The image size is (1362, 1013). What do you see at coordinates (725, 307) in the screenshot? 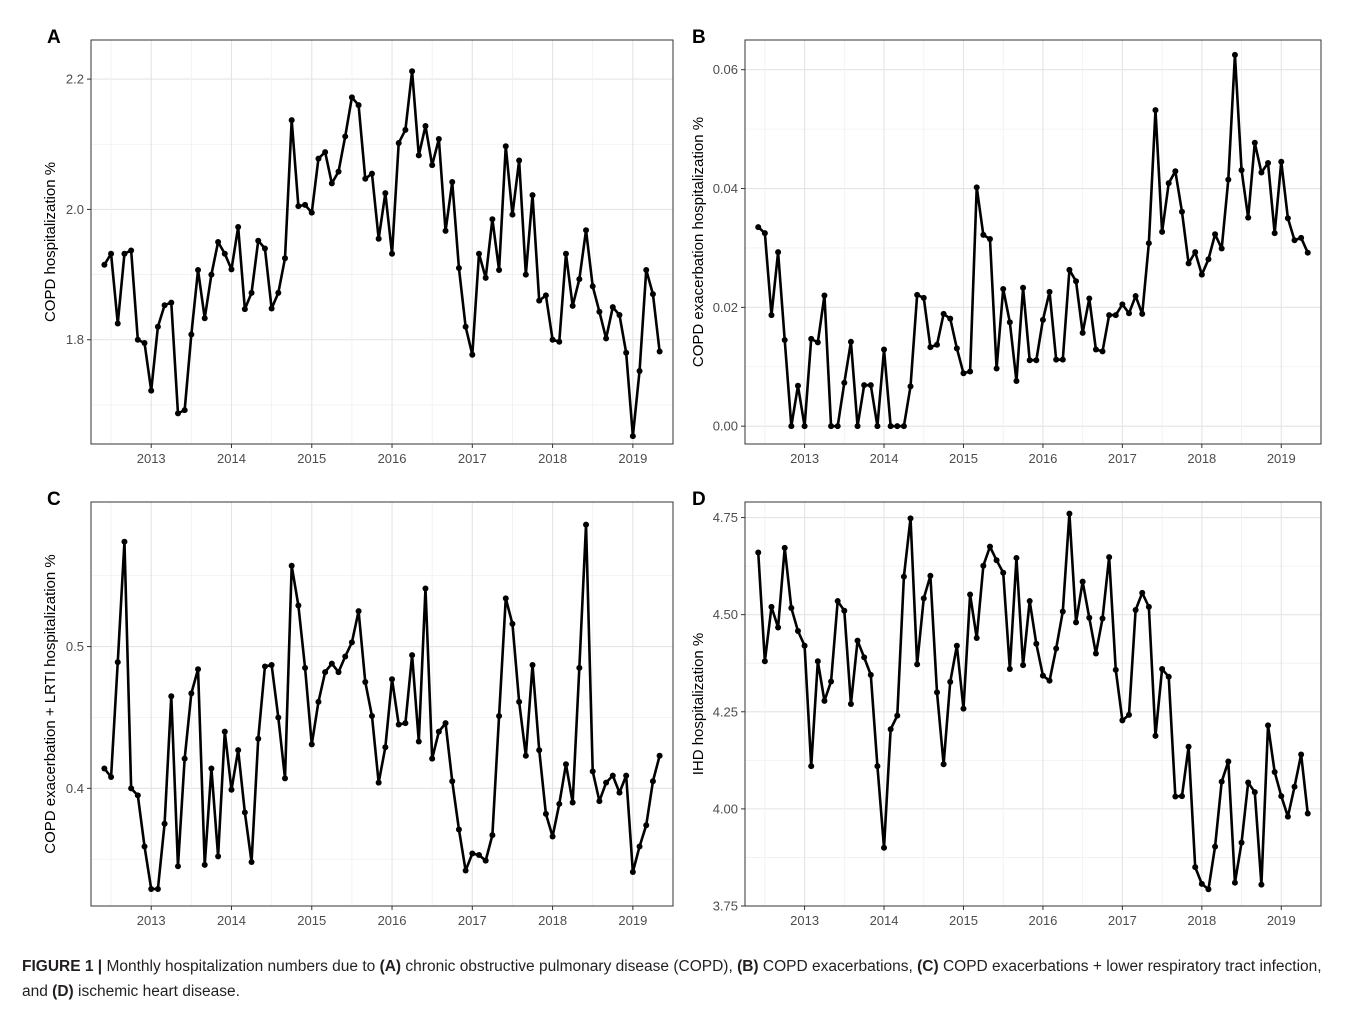
I see `y-tick-label: 0.02` at bounding box center [725, 307].